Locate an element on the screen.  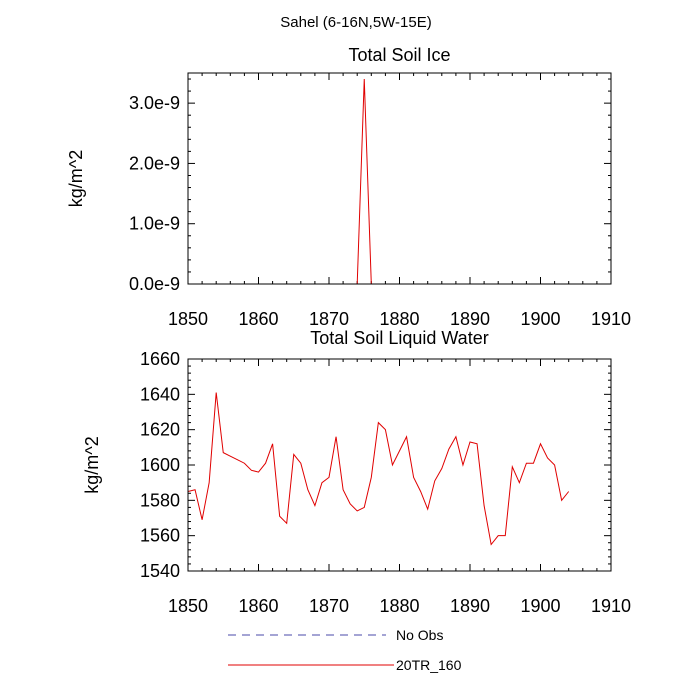
y-tick-label: 3.0e-9 is located at coordinates (154, 103).